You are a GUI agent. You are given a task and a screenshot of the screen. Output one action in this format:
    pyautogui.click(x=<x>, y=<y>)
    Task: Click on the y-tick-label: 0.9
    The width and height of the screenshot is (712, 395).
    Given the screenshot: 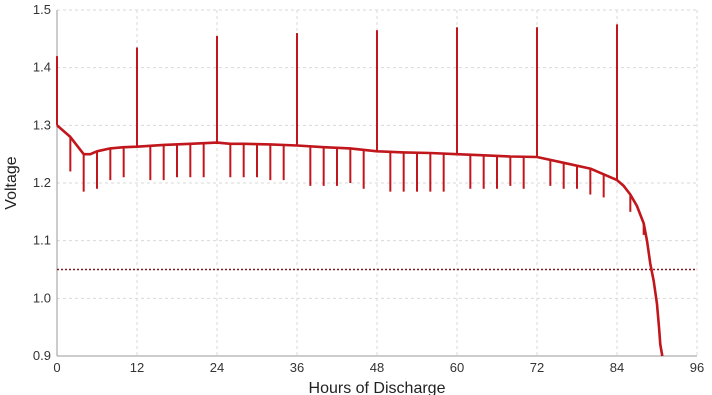 What is the action you would take?
    pyautogui.click(x=42, y=355)
    